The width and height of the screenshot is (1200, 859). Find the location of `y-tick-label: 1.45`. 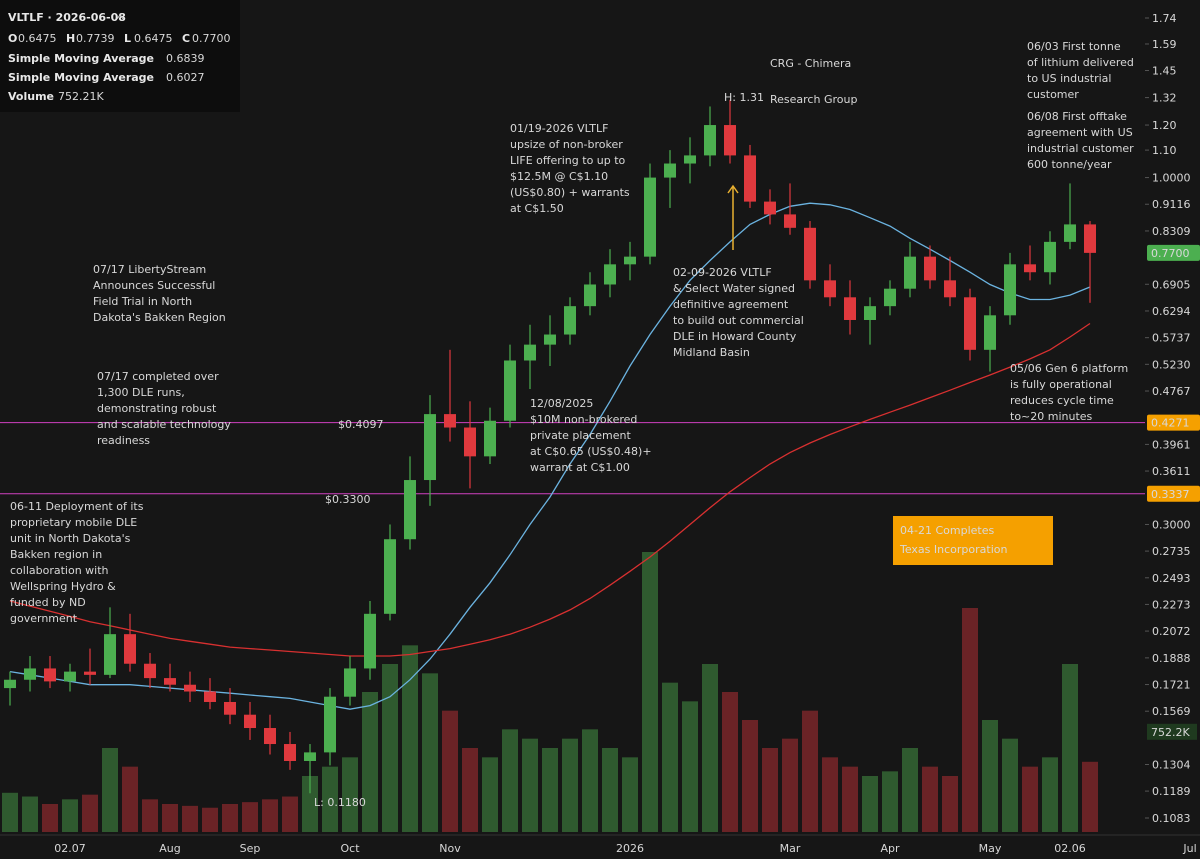

y-tick-label: 1.45 is located at coordinates (1164, 71).